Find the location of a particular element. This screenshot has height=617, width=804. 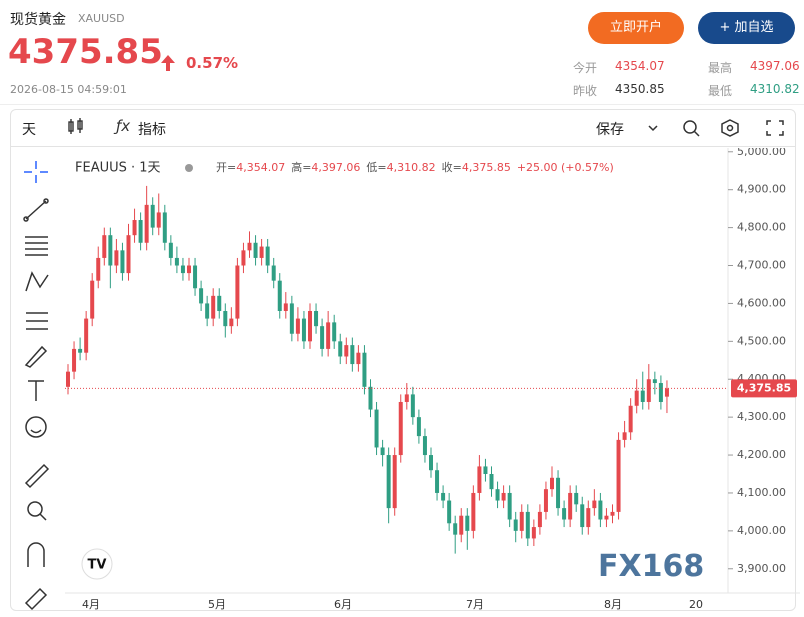

chart-style-button is located at coordinates (76, 127).